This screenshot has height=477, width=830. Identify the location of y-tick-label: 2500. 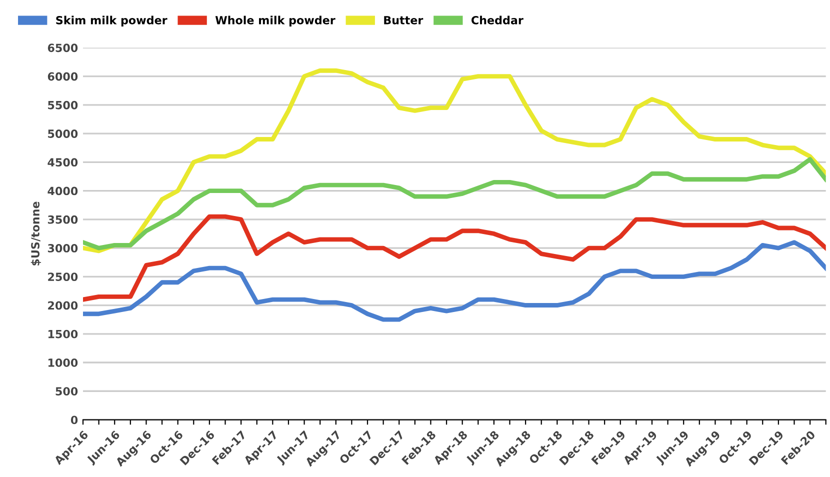
(63, 277).